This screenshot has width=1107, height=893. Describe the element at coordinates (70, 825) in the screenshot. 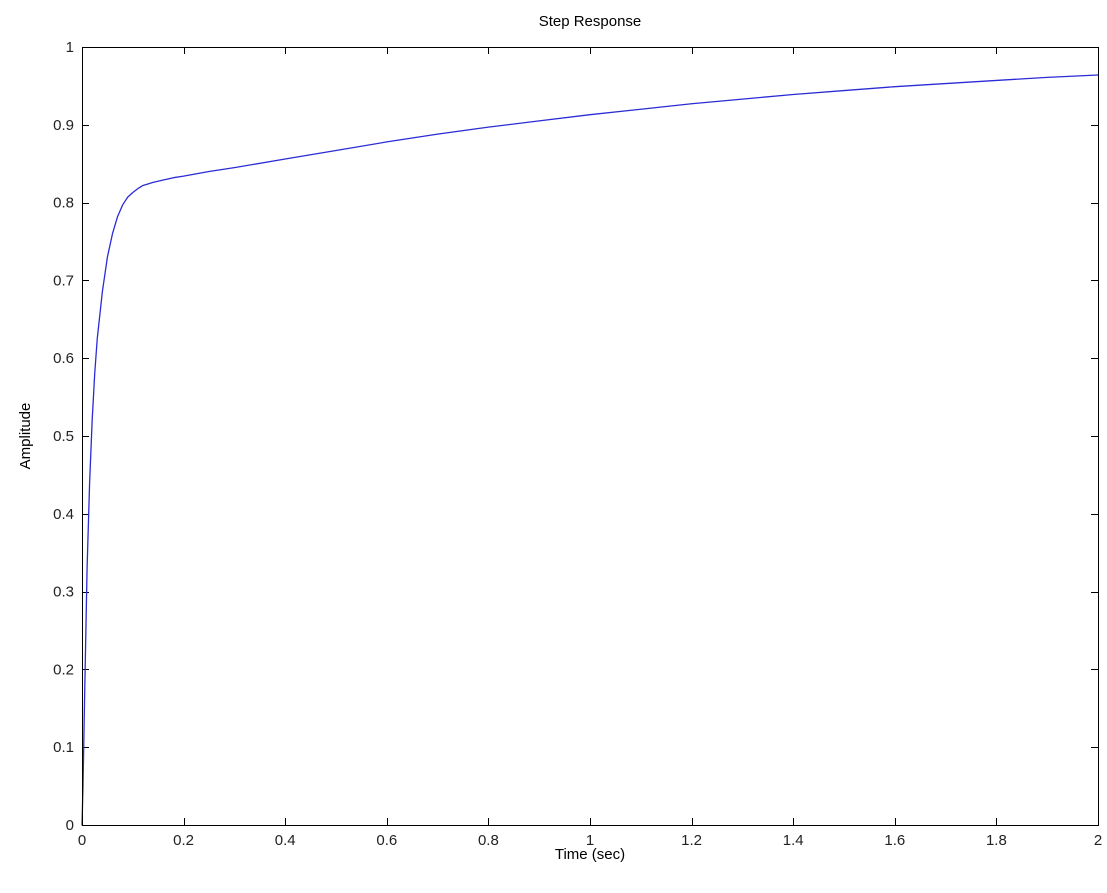

I see `y-tick-label: 0` at that location.